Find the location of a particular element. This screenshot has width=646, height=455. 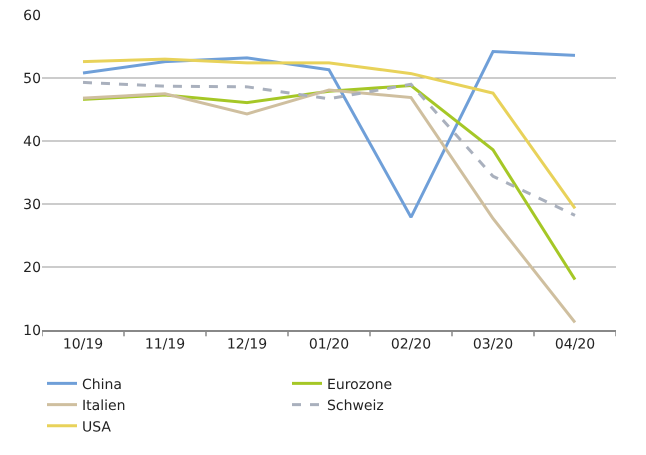

y-tick-label: 30 is located at coordinates (32, 204).